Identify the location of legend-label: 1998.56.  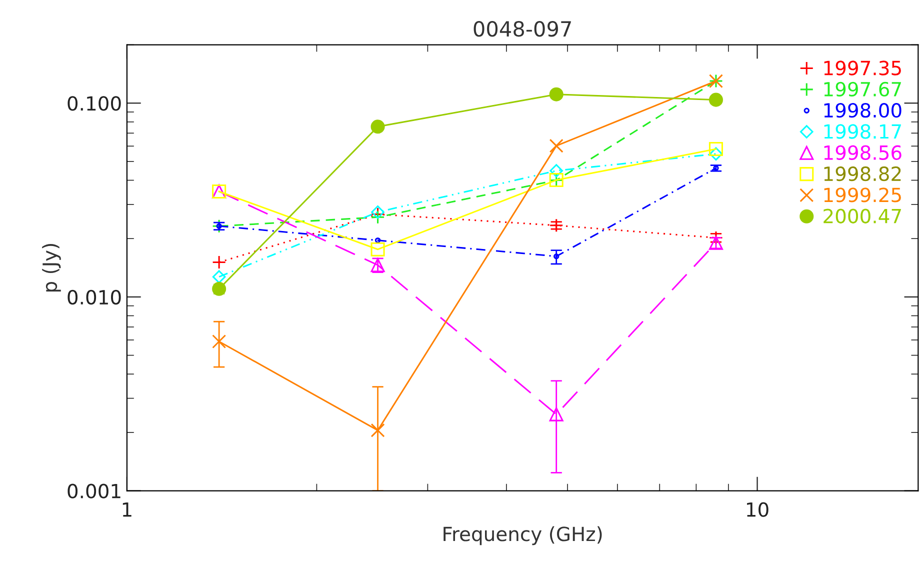
(863, 152).